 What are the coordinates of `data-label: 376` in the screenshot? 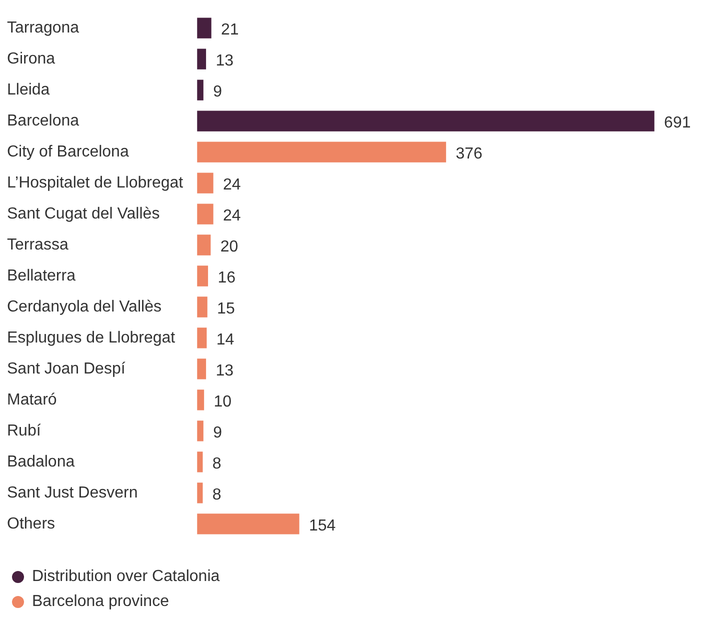 It's located at (469, 153).